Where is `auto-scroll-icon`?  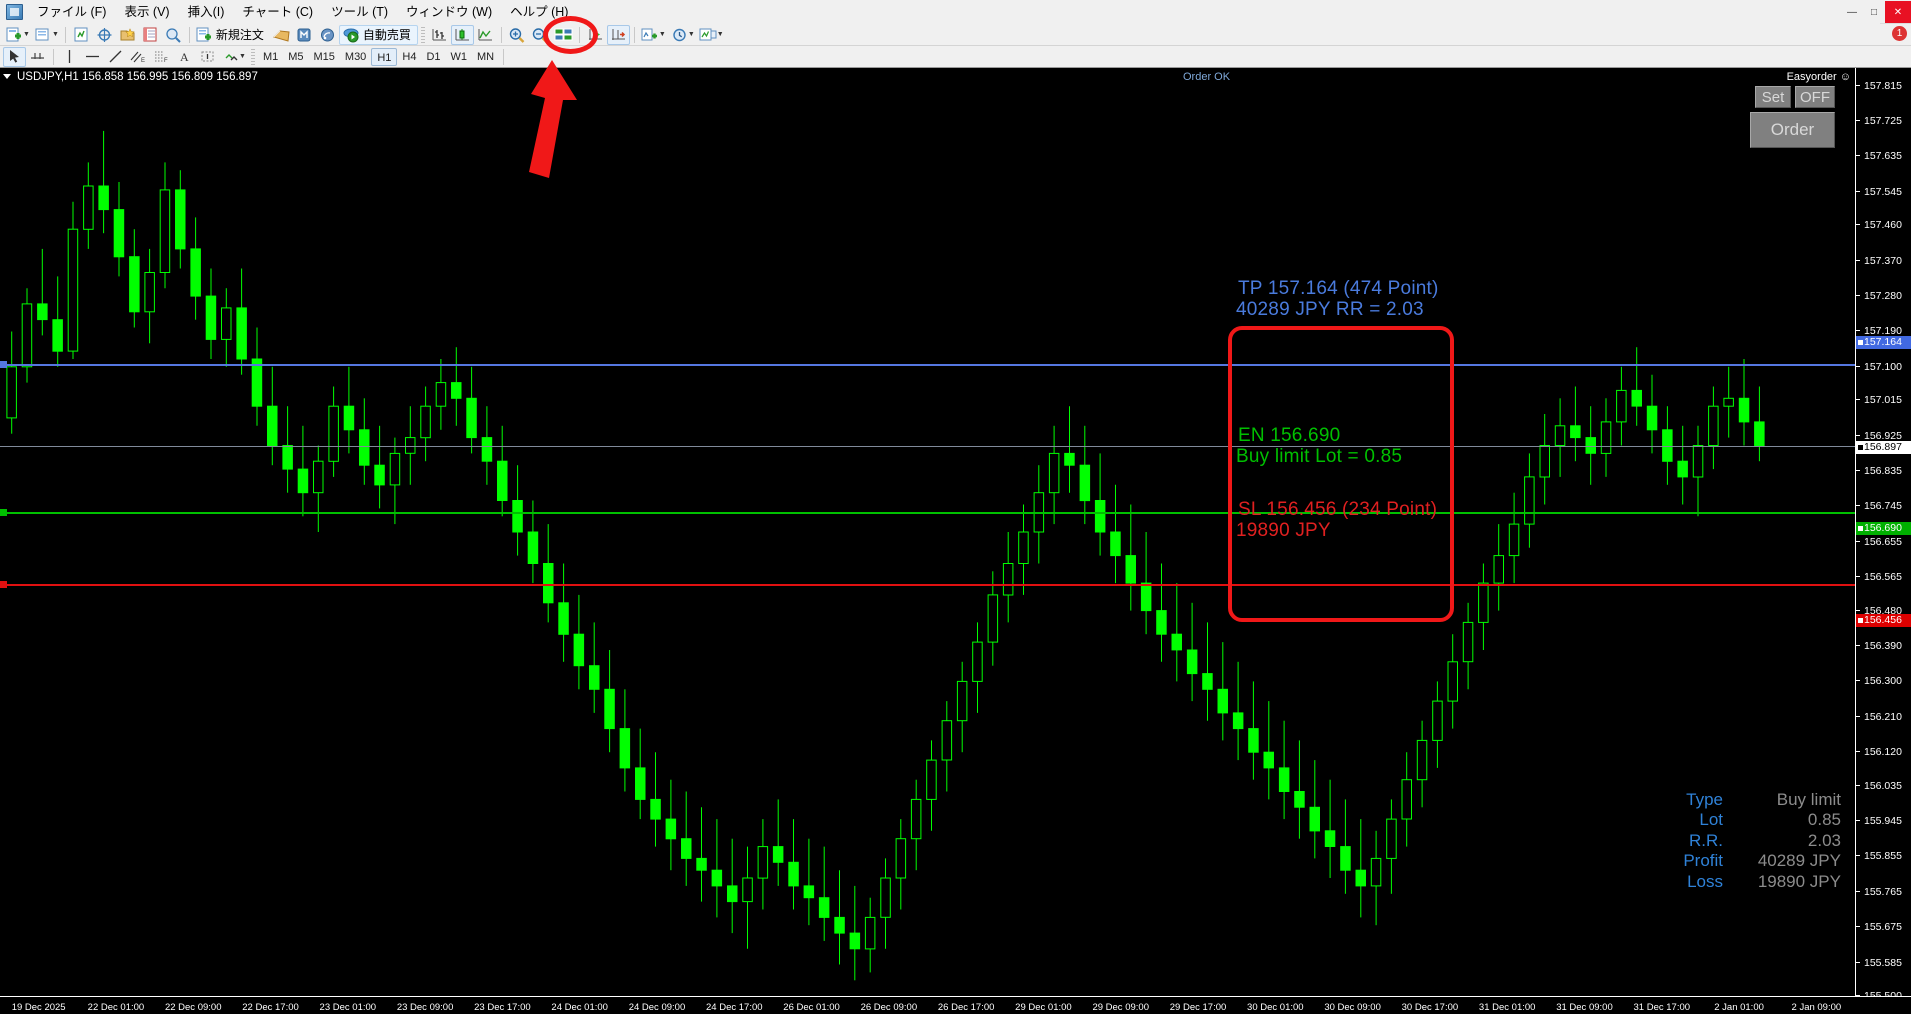 auto-scroll-icon is located at coordinates (618, 34).